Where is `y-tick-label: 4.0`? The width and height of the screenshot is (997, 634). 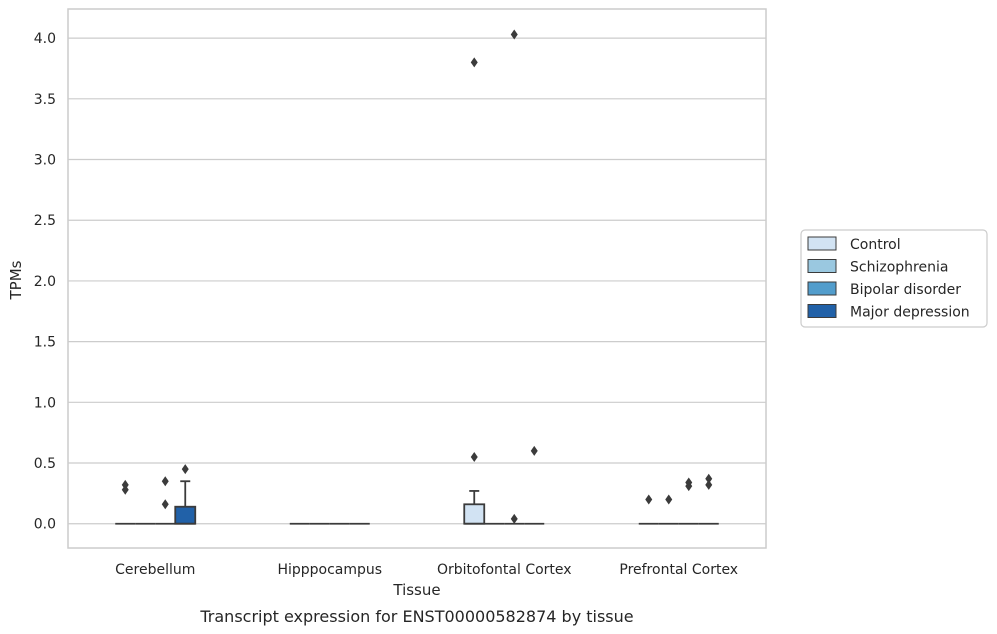
y-tick-label: 4.0 is located at coordinates (45, 39).